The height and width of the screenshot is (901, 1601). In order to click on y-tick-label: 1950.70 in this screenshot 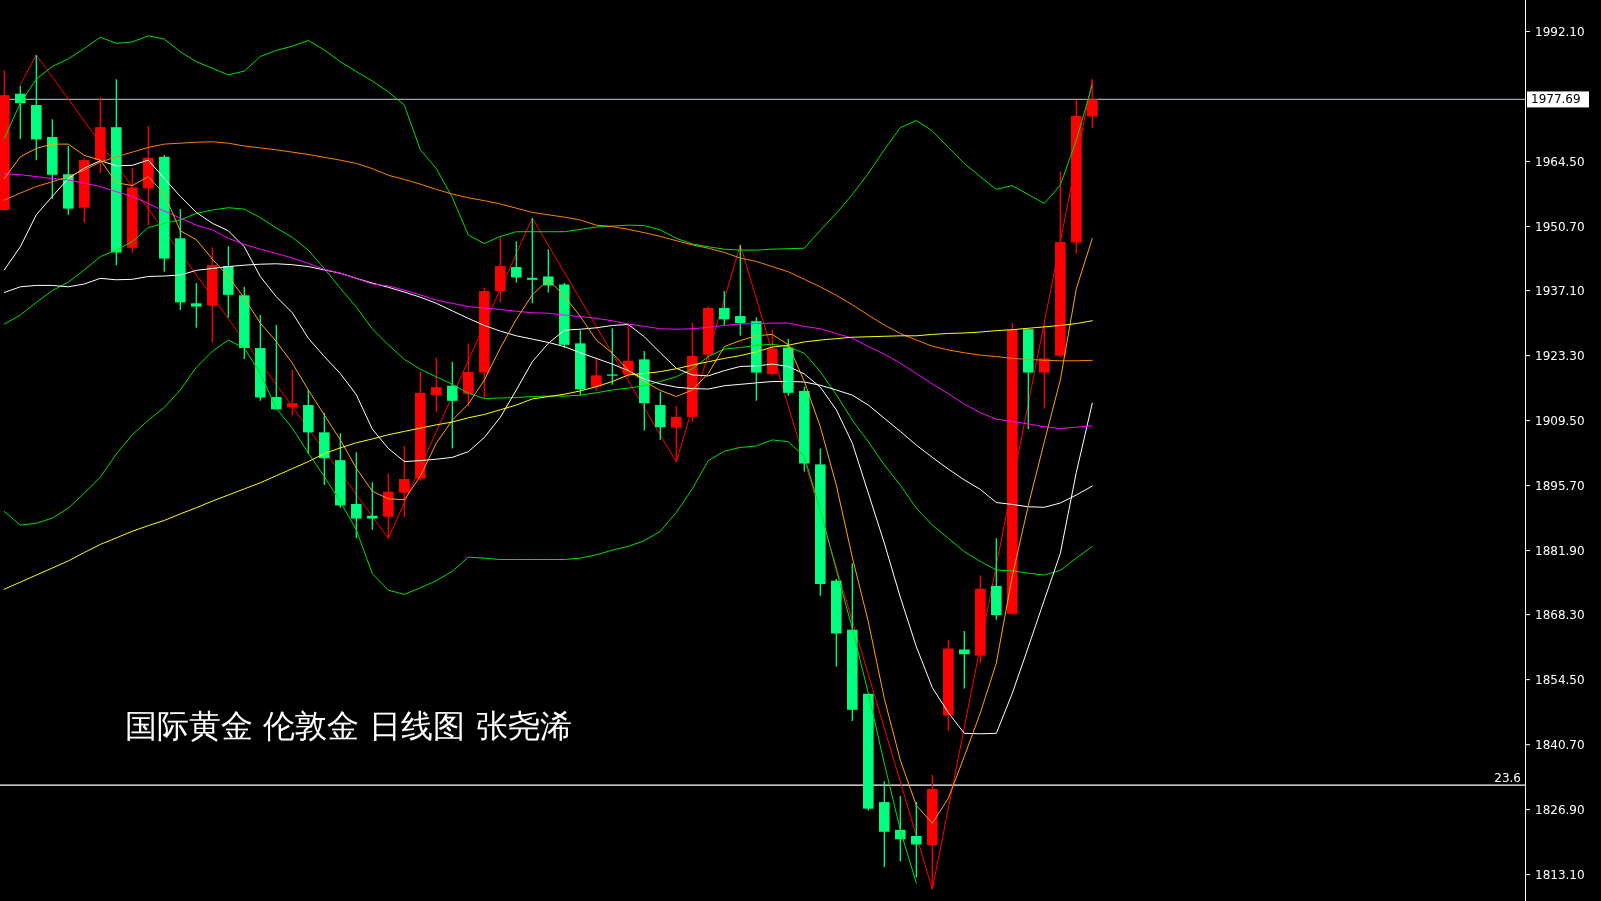, I will do `click(1560, 226)`.